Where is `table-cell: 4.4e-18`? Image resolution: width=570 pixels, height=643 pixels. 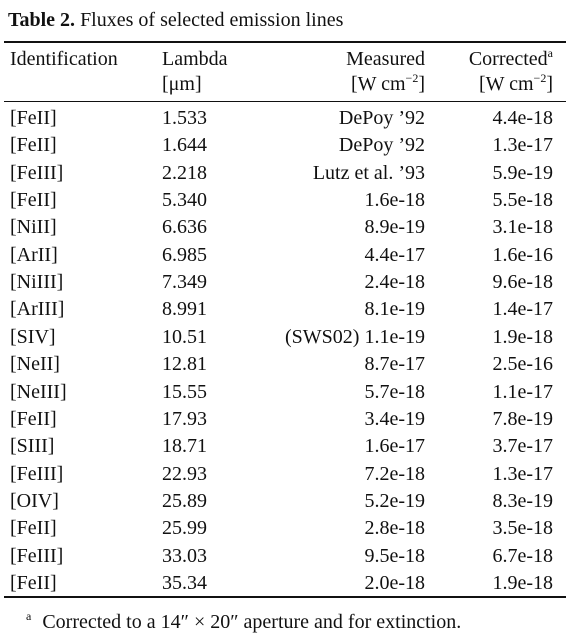
table-cell: 4.4e-18 is located at coordinates (522, 118).